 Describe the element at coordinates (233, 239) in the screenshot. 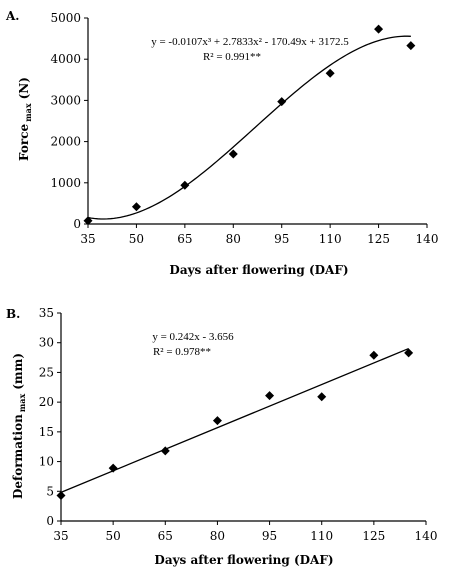

I see `panel-a-x-tick-label: 80` at that location.